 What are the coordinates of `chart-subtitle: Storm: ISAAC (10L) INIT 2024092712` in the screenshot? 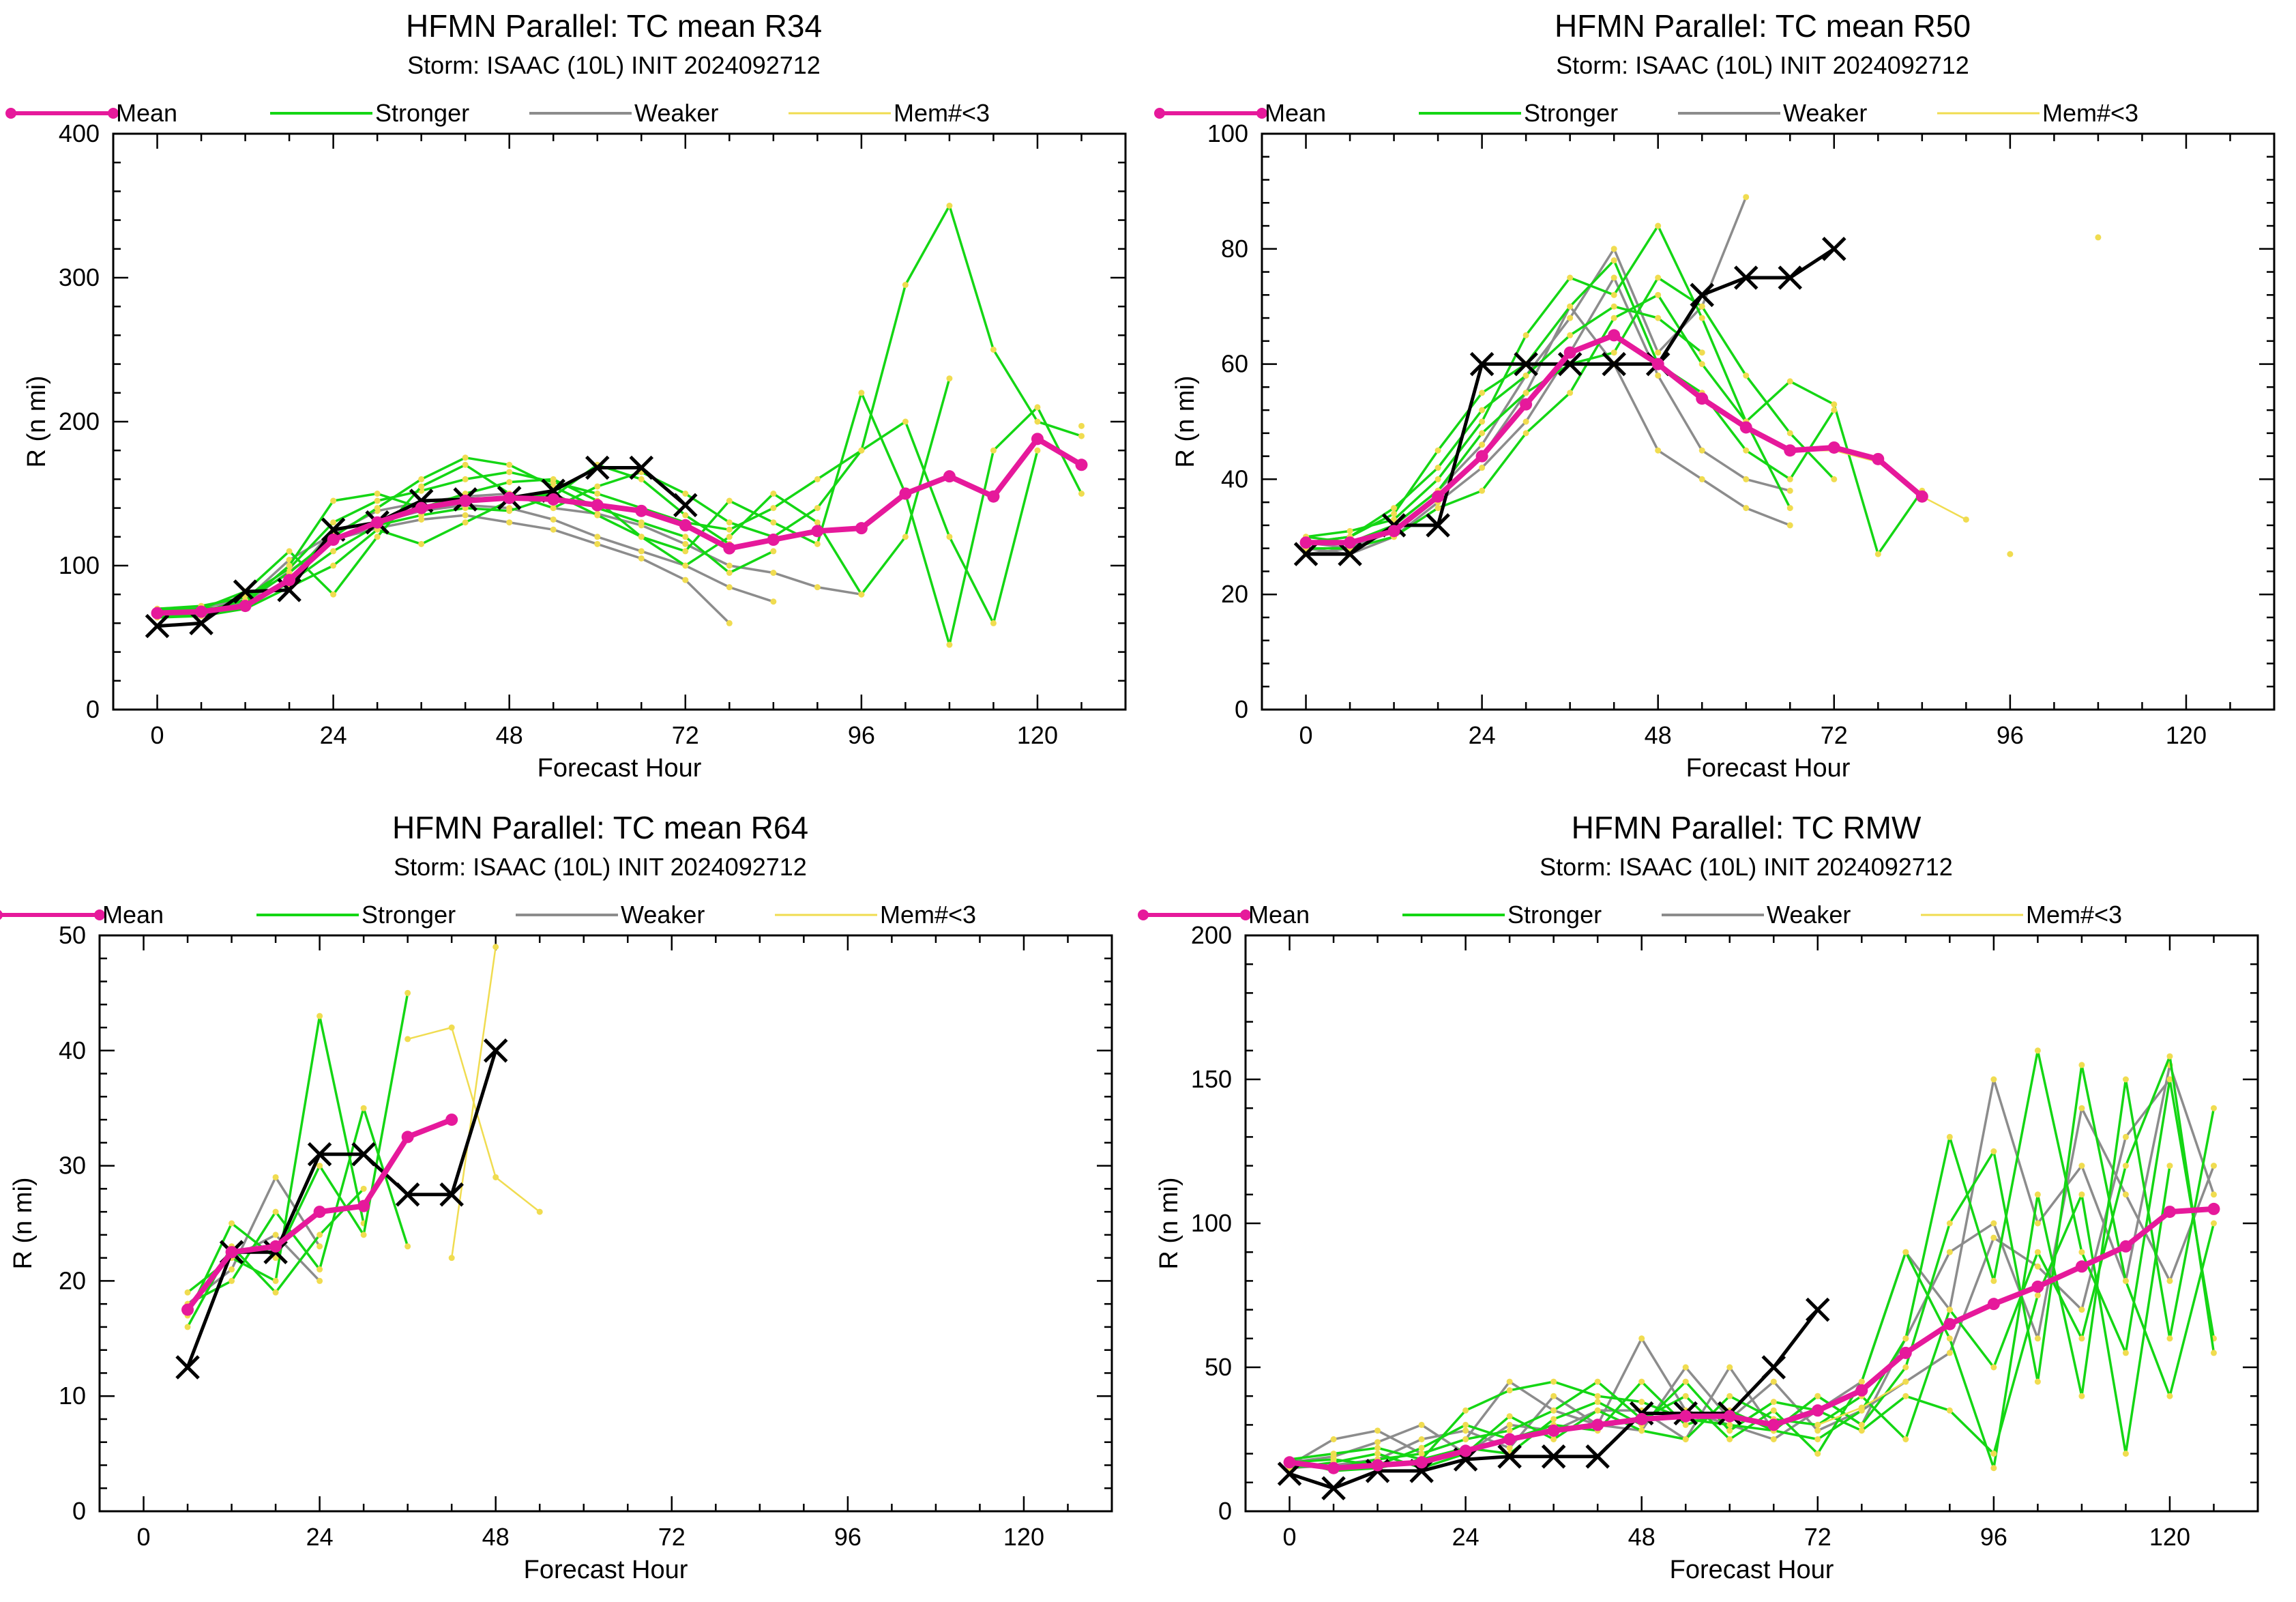 It's located at (1762, 65).